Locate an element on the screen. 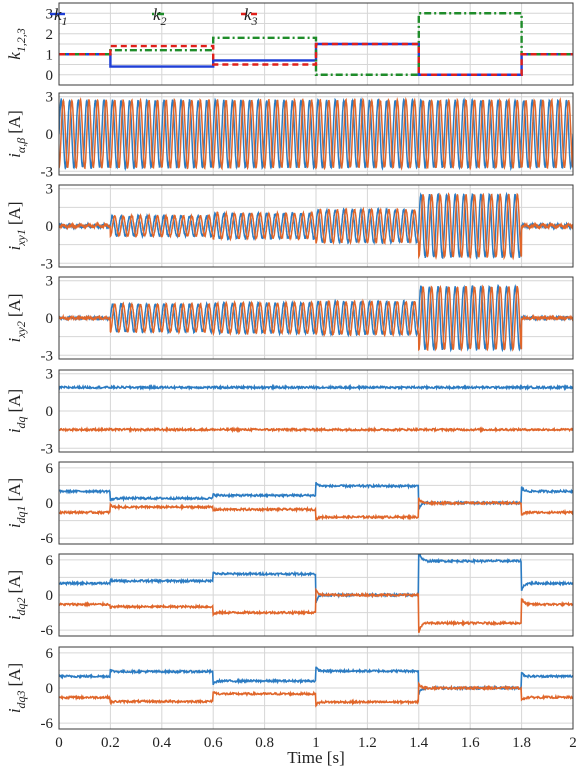 The width and height of the screenshot is (576, 782). panel-ixy1: -3 0 3 ixy1[A] is located at coordinates (289, 227).